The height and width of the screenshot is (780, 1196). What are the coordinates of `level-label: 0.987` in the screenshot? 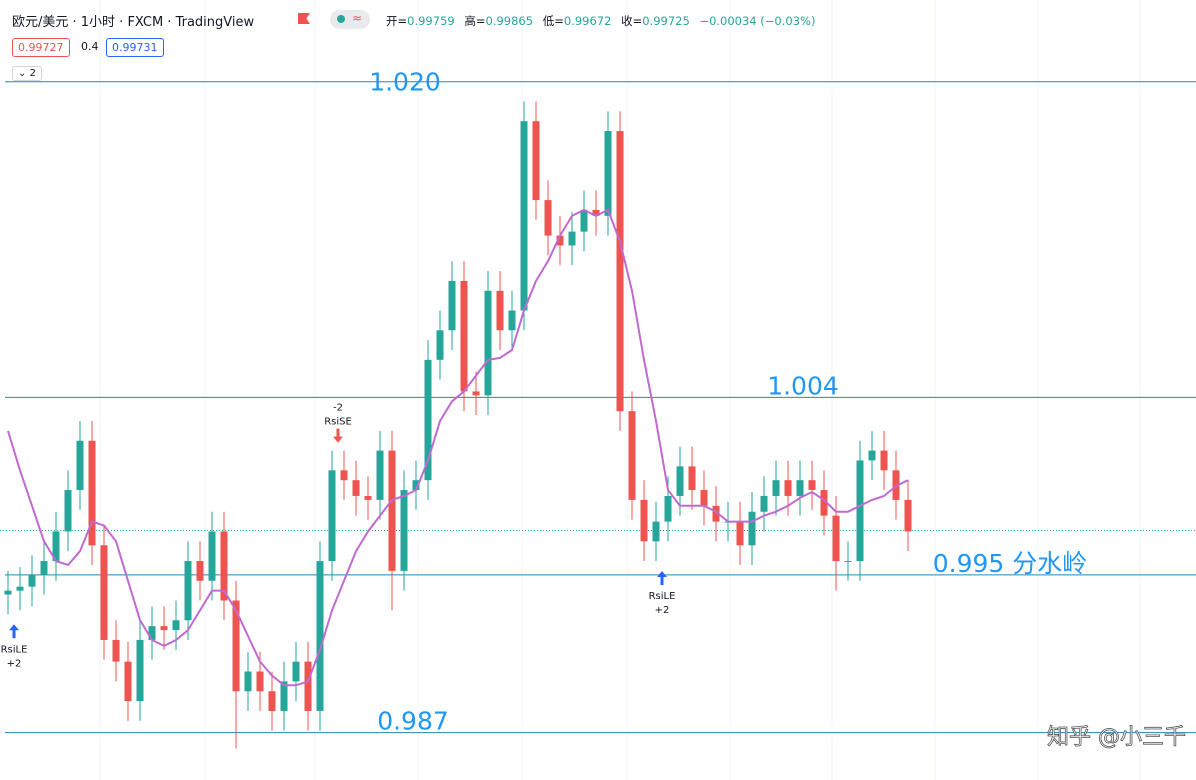 It's located at (413, 721).